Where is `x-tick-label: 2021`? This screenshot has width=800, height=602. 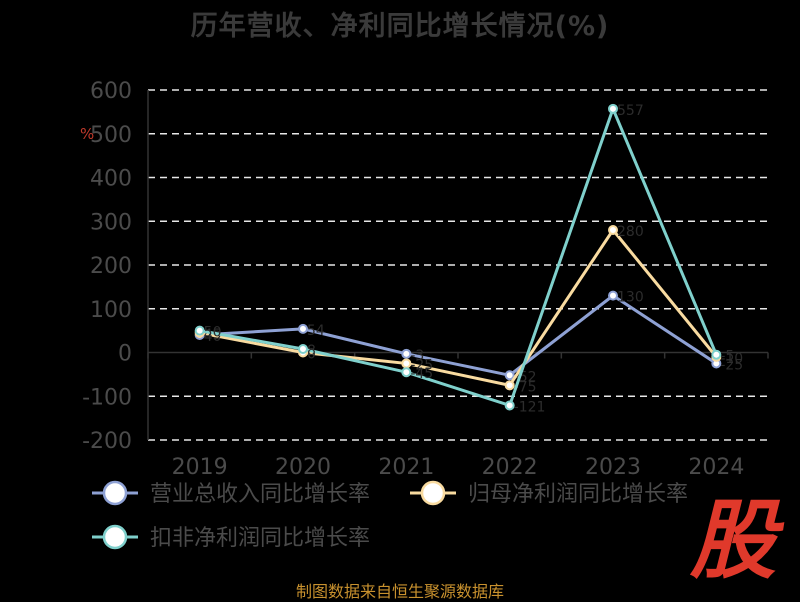
x-tick-label: 2021 is located at coordinates (406, 467).